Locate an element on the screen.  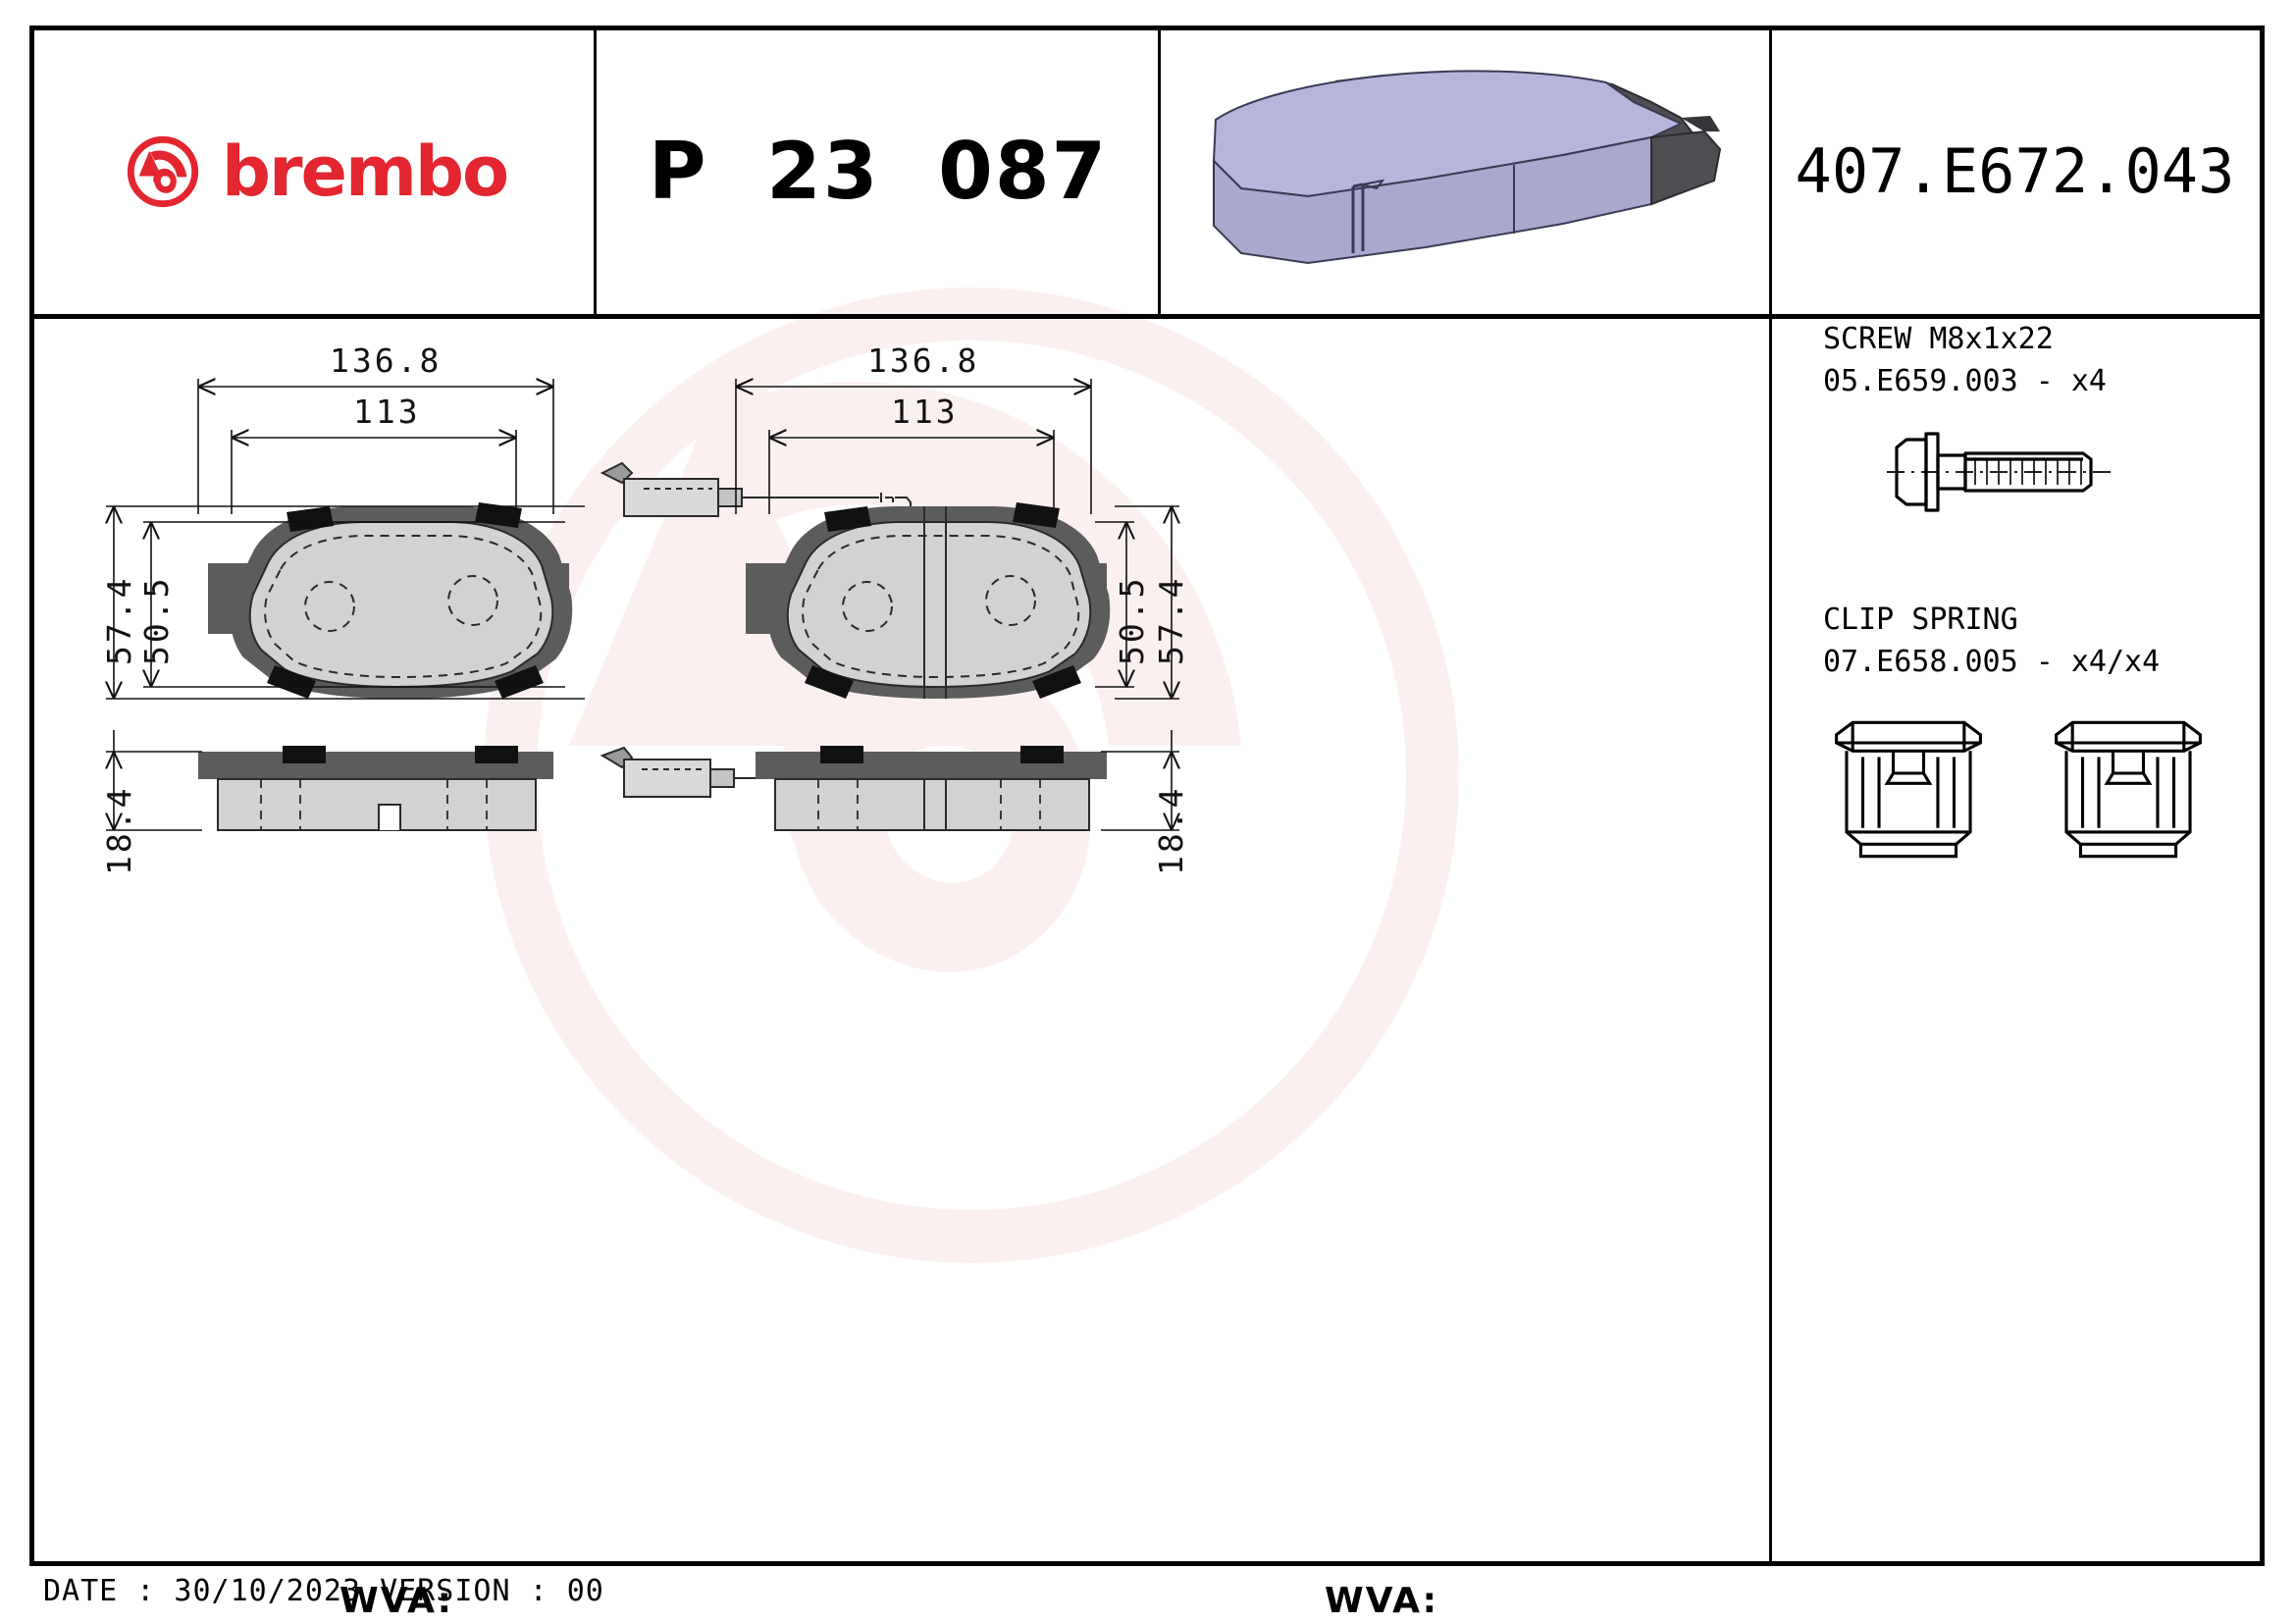
right-thickness-dimension is located at coordinates (1140, 780).